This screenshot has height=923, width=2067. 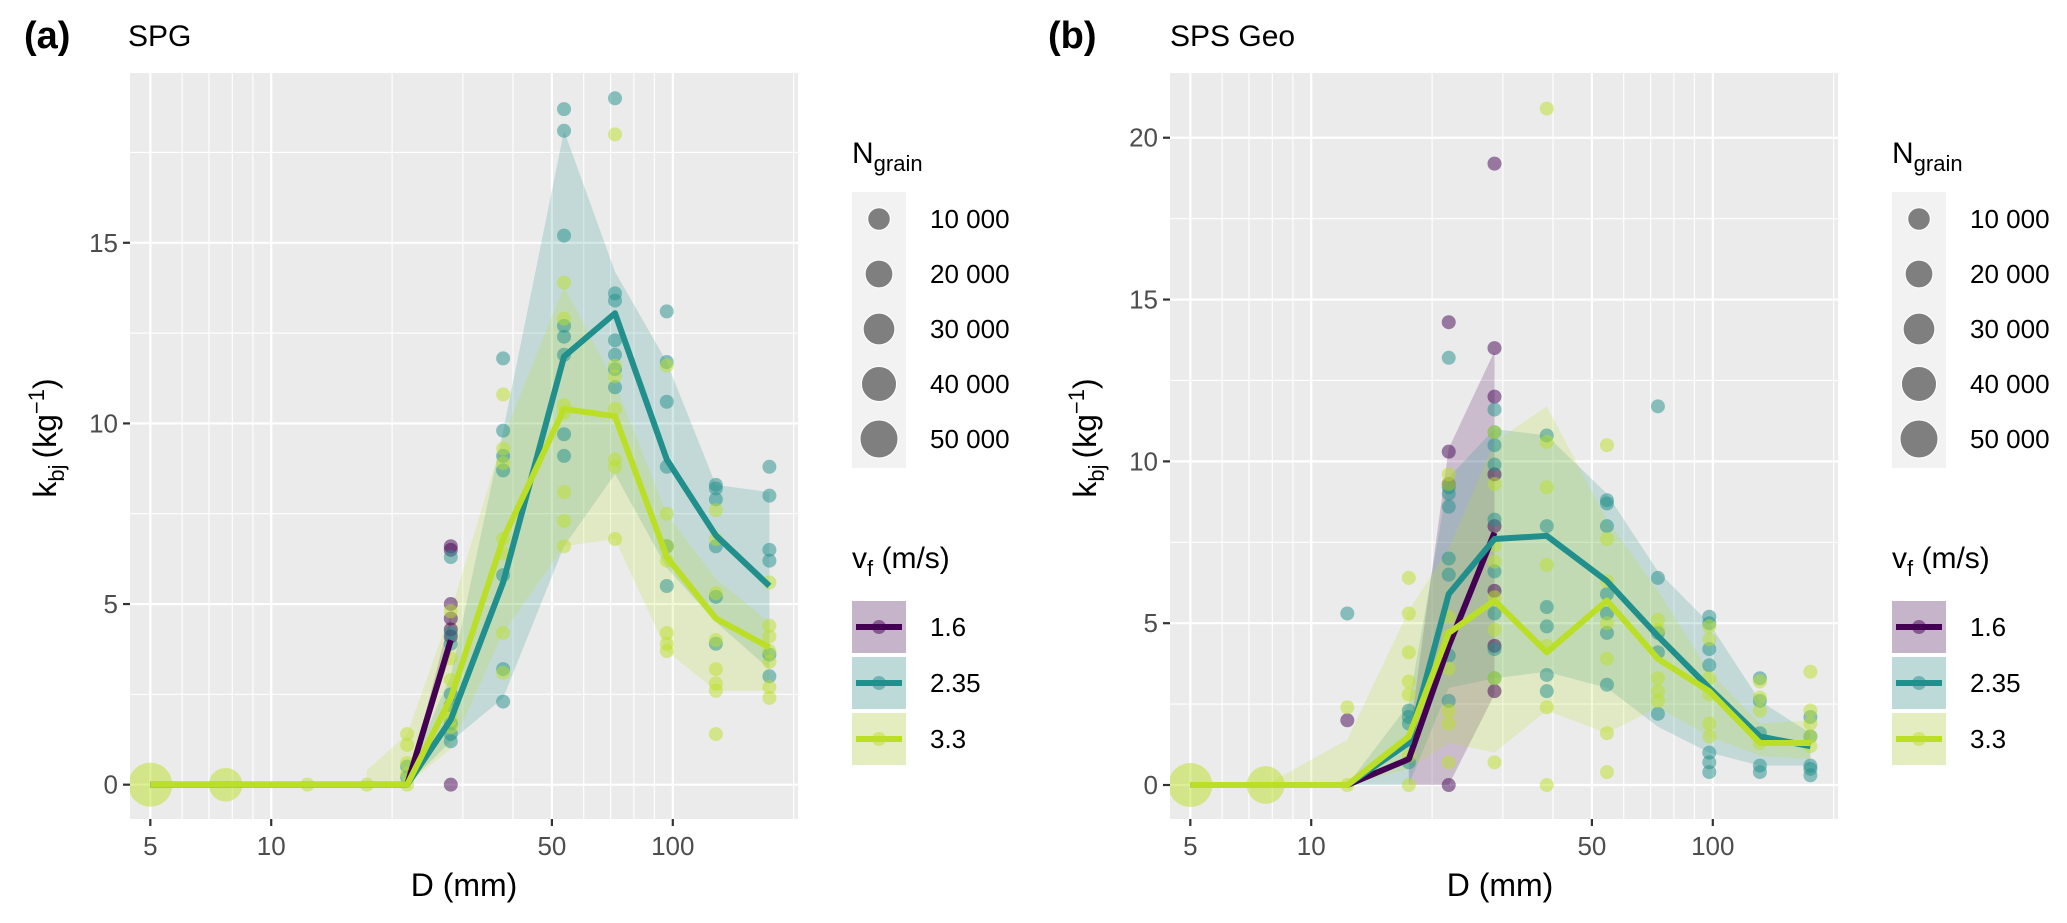 What do you see at coordinates (2010, 329) in the screenshot?
I see `size-legend-label: 30 000` at bounding box center [2010, 329].